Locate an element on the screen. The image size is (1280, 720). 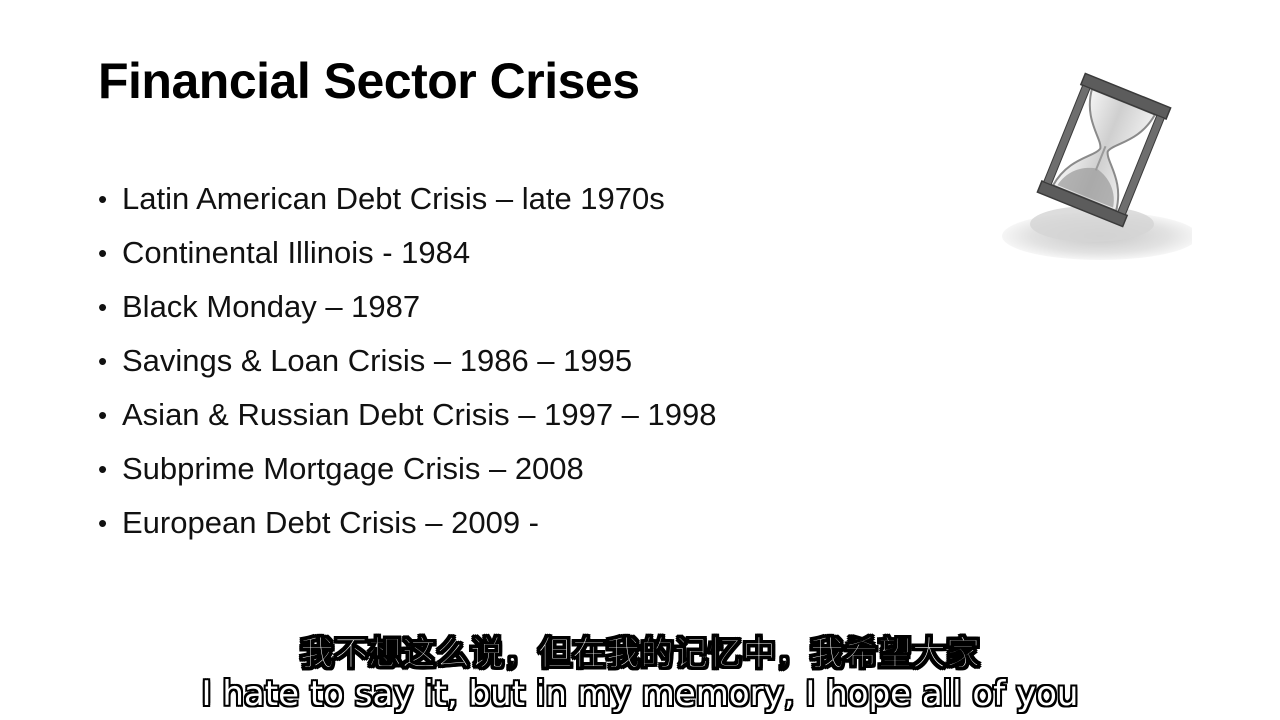
bullet-text: Latin American Debt Crisis – late 1970s is located at coordinates (393, 198).